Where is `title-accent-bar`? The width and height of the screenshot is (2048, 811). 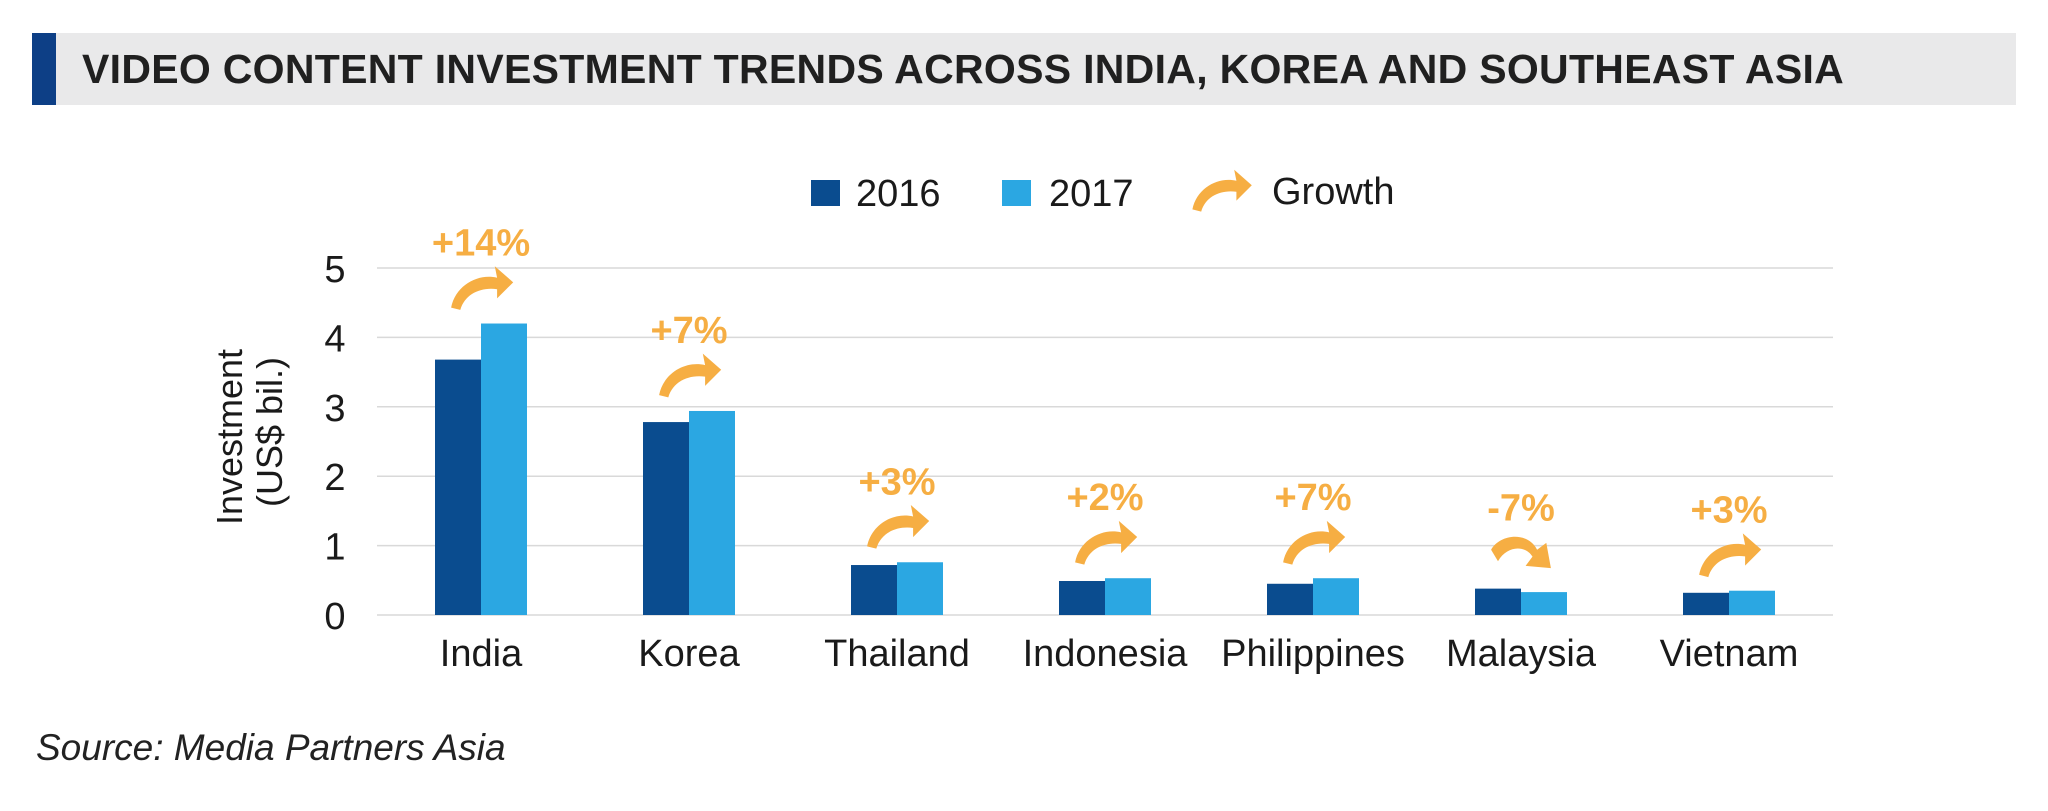
title-accent-bar is located at coordinates (44, 69).